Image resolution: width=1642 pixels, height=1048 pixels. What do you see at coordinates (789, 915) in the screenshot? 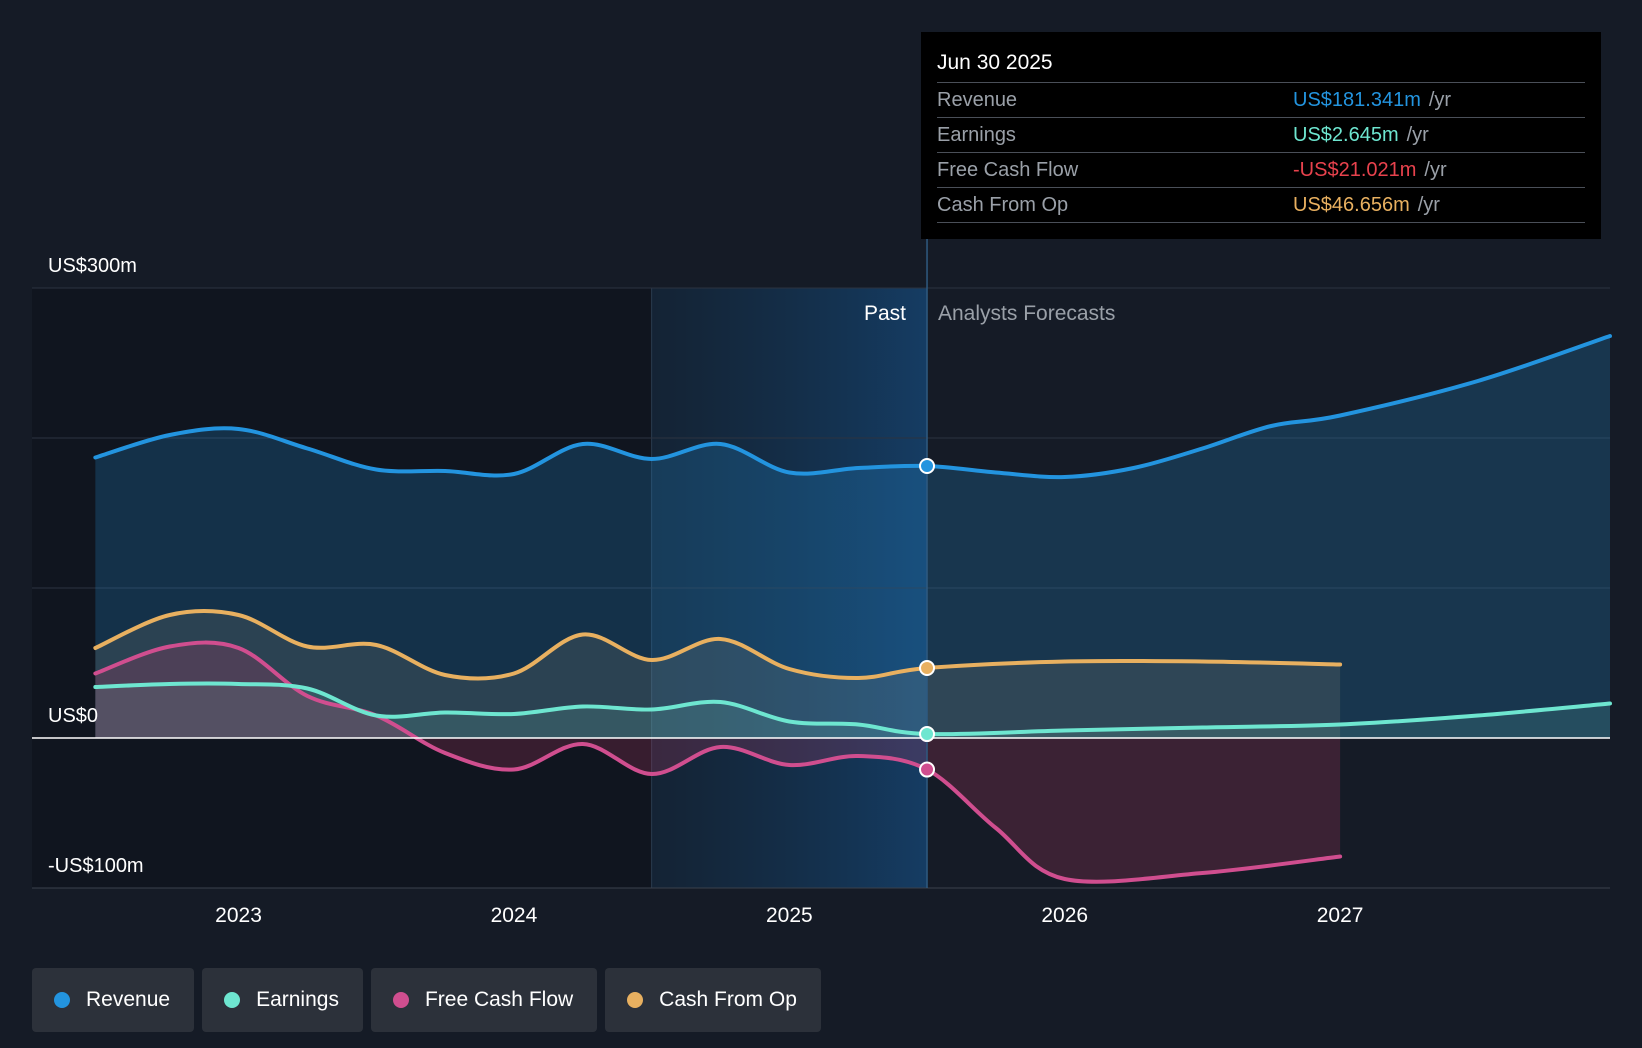
I see `x-tick-label: 2025` at bounding box center [789, 915].